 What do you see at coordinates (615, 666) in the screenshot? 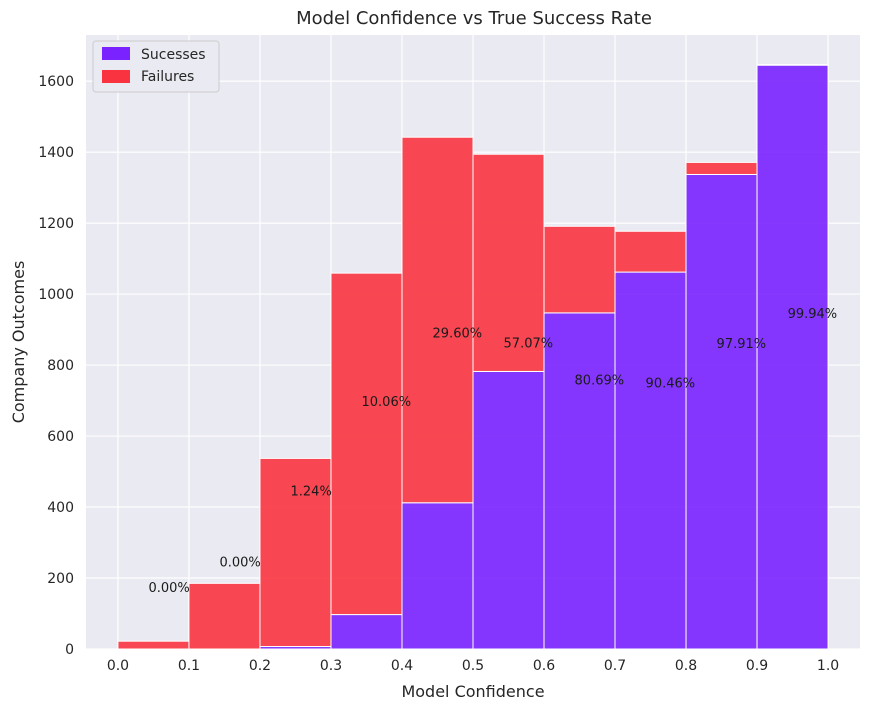
I see `x-tick-label: 0.7` at bounding box center [615, 666].